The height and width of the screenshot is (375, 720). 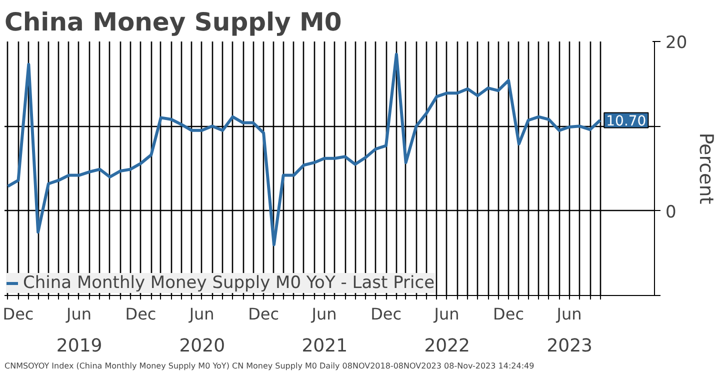 I want to click on y-axis-title: Percent, so click(x=706, y=168).